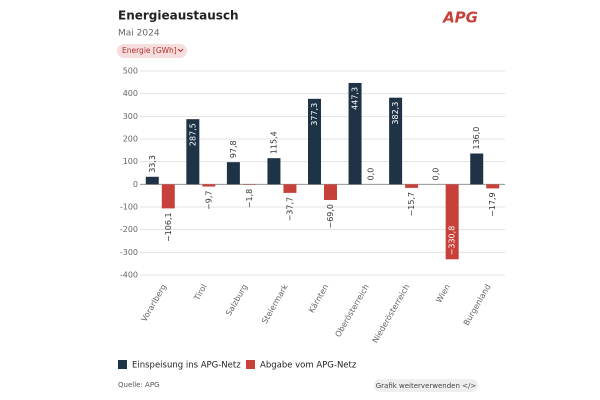 The image size is (600, 400). I want to click on value-label: 33,3, so click(152, 164).